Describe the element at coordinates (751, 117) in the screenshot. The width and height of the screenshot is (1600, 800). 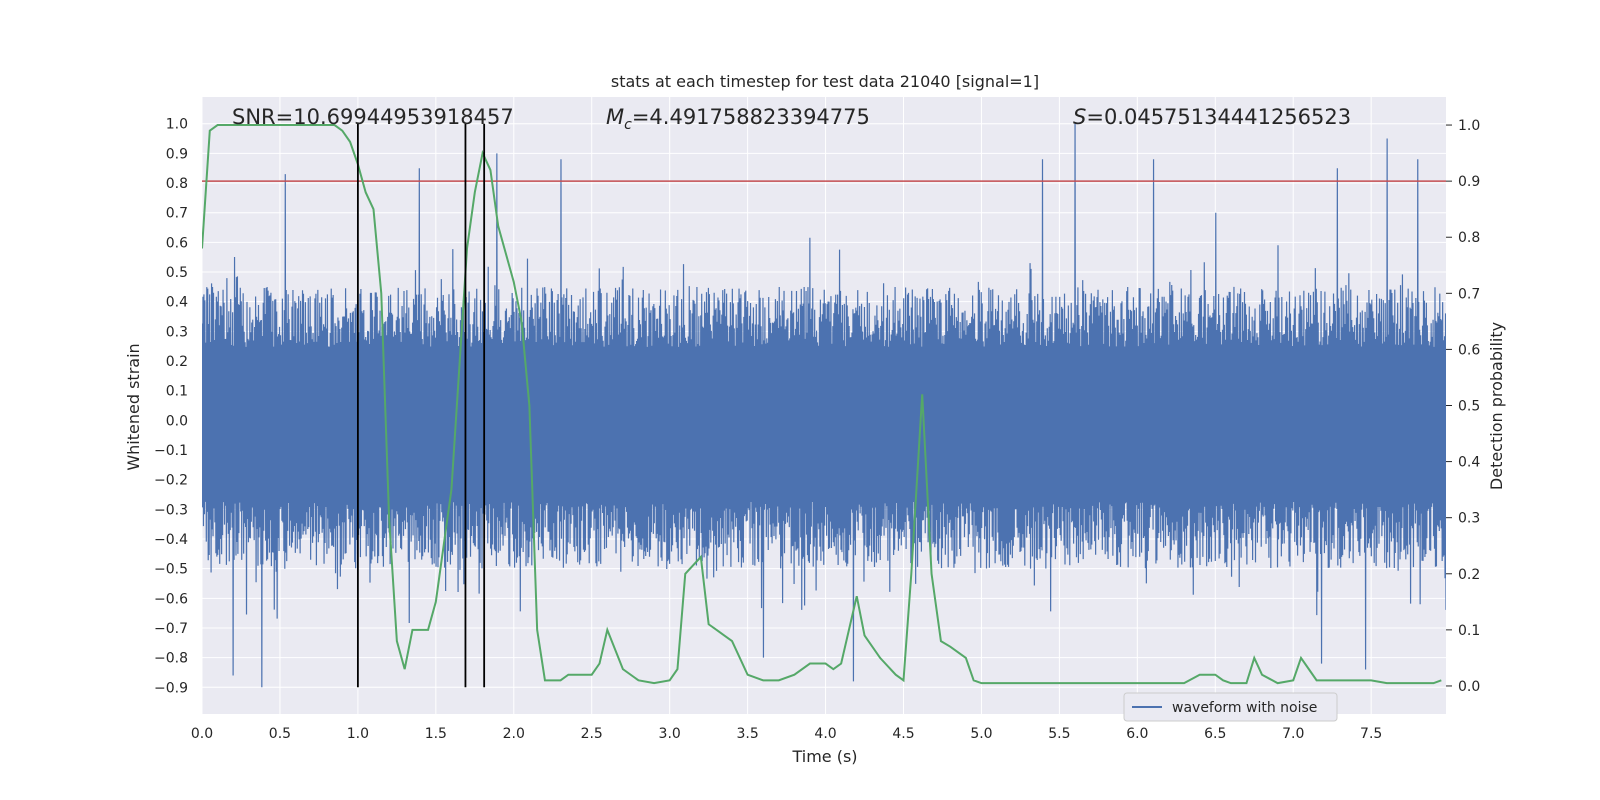
I see `mc-value: =4.491758823394775` at that location.